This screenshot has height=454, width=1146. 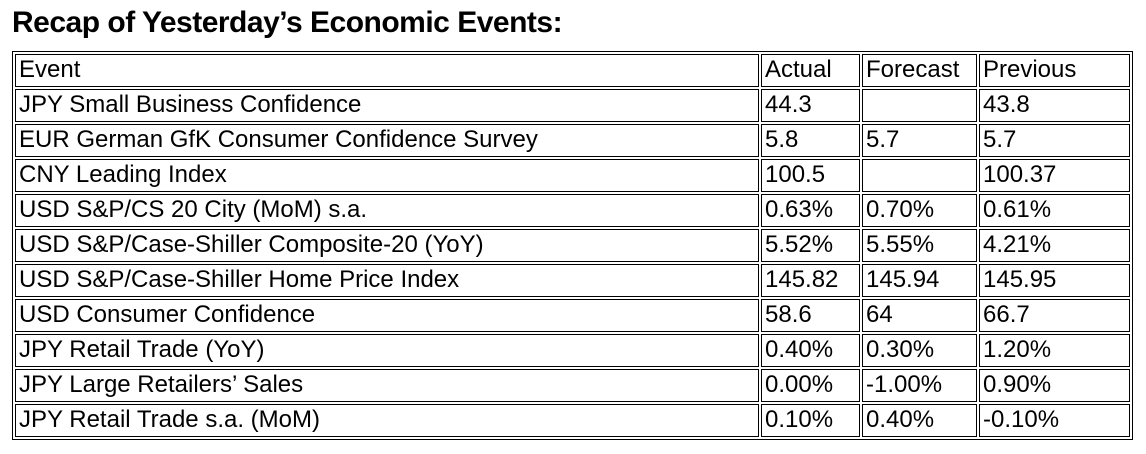 I want to click on actual-cell: 0.10%, so click(x=810, y=420).